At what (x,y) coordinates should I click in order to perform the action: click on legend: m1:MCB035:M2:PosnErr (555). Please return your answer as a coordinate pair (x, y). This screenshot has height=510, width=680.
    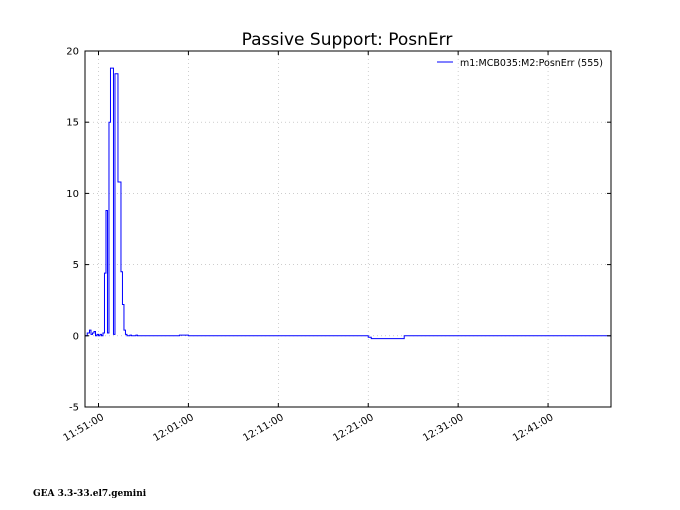
    Looking at the image, I should click on (520, 63).